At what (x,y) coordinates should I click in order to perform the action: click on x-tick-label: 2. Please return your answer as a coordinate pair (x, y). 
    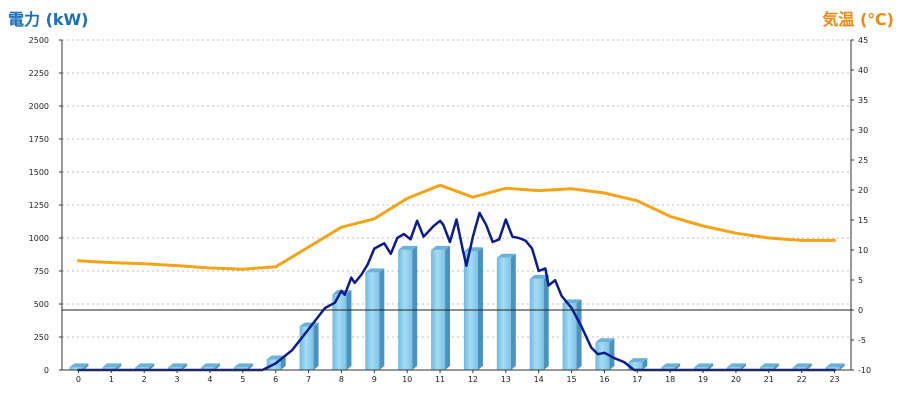
    Looking at the image, I should click on (144, 379).